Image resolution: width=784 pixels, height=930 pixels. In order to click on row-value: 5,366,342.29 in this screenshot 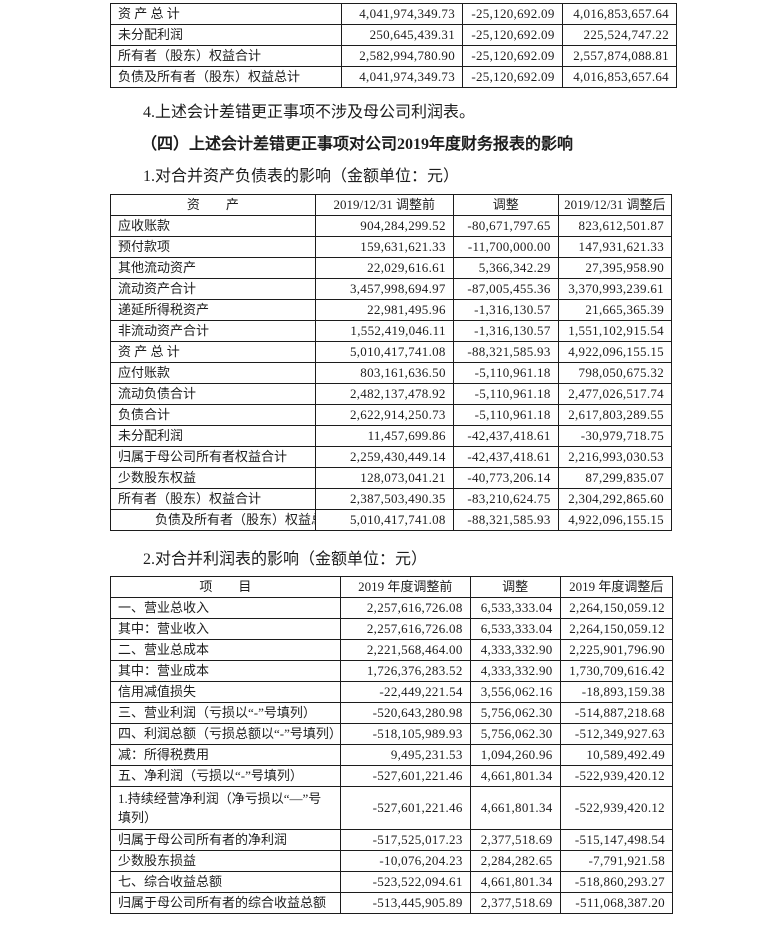, I will do `click(505, 268)`.